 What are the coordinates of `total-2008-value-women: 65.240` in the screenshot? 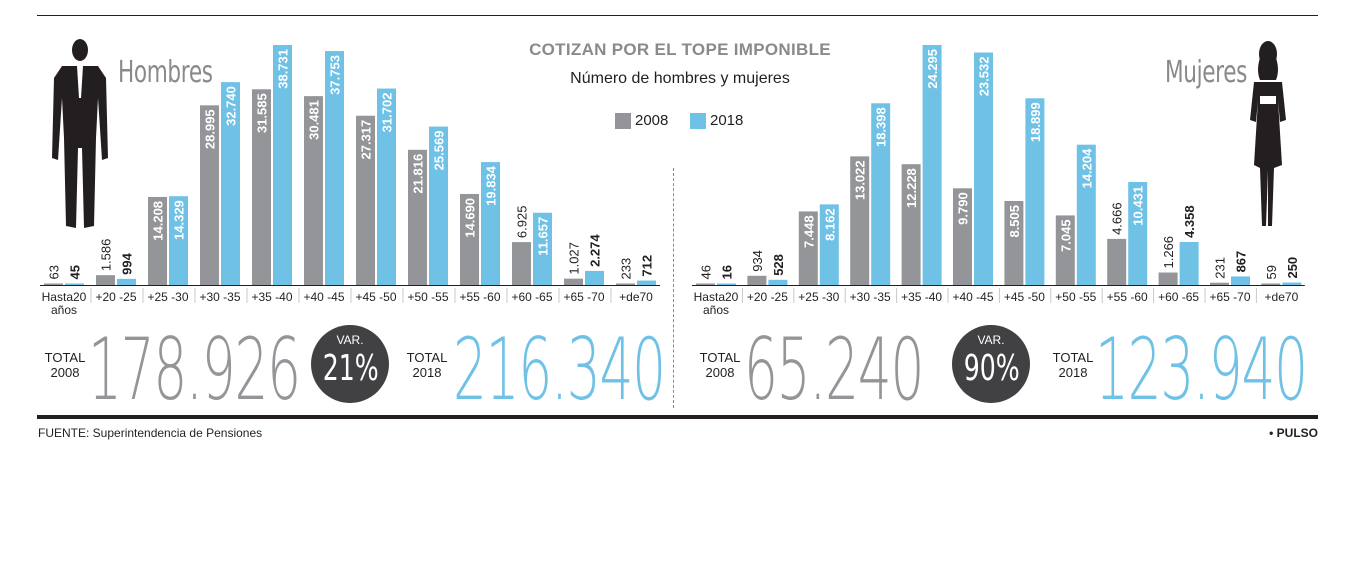 It's located at (834, 370).